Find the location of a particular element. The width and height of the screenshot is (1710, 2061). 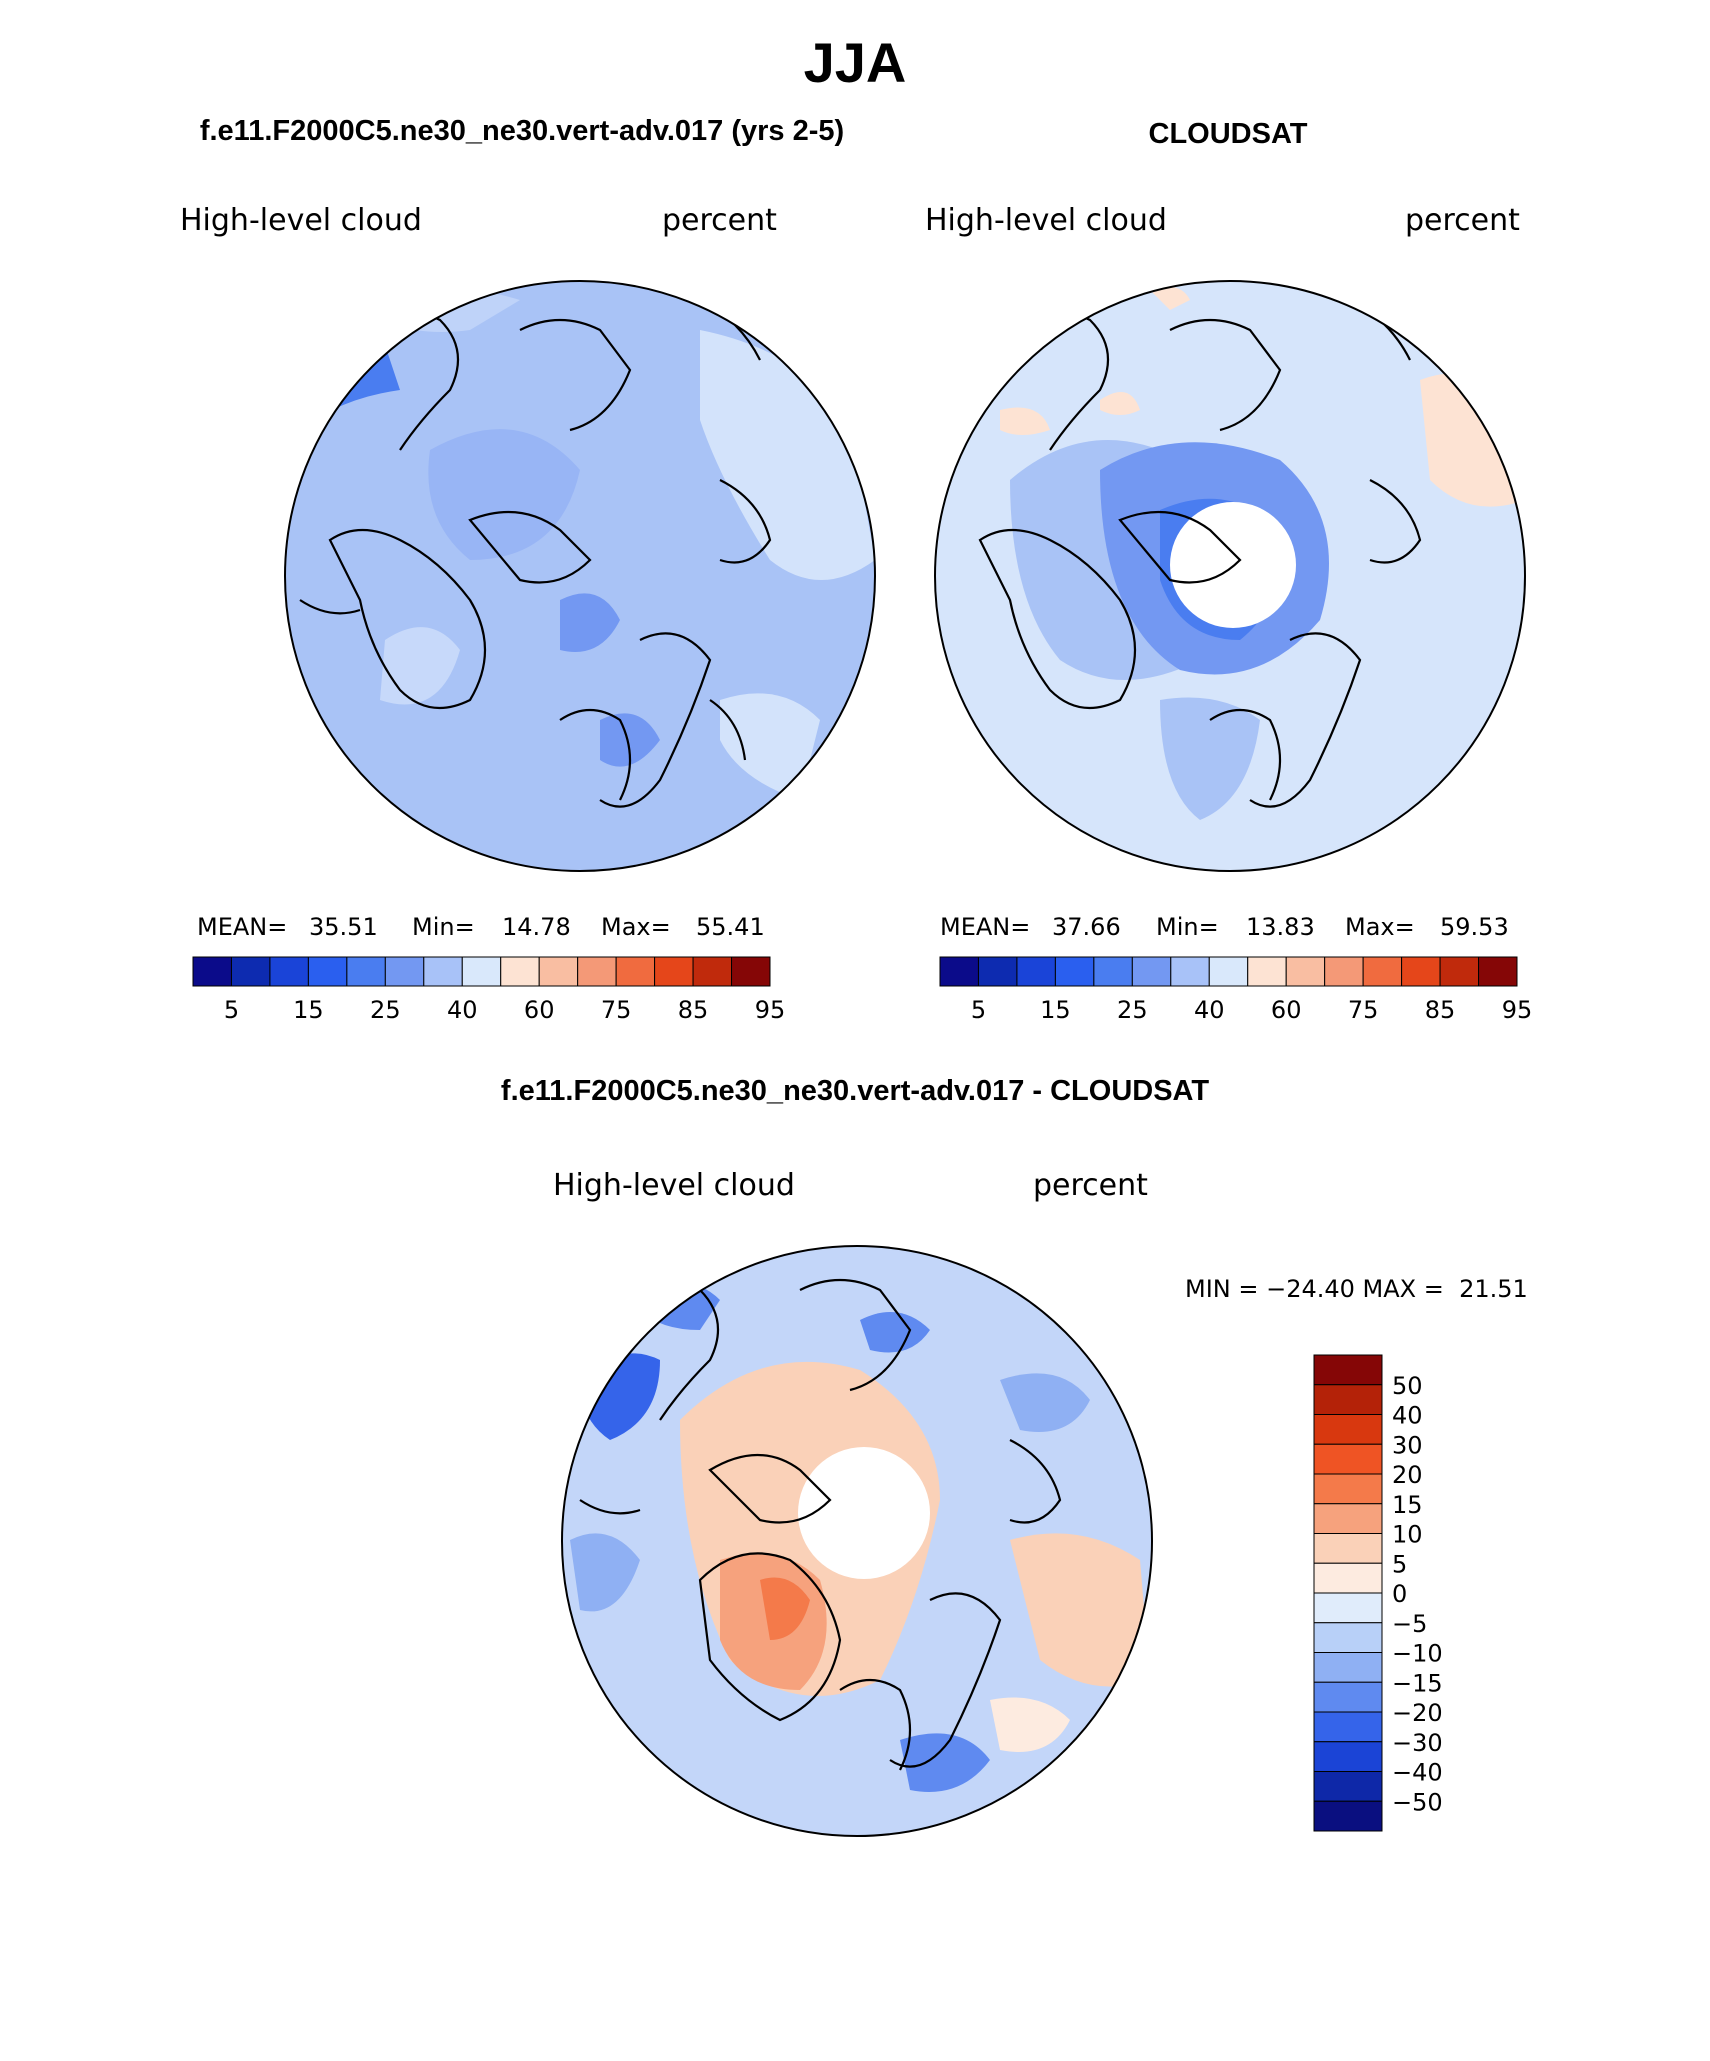

model-mean-value: 35.51 is located at coordinates (343, 927).